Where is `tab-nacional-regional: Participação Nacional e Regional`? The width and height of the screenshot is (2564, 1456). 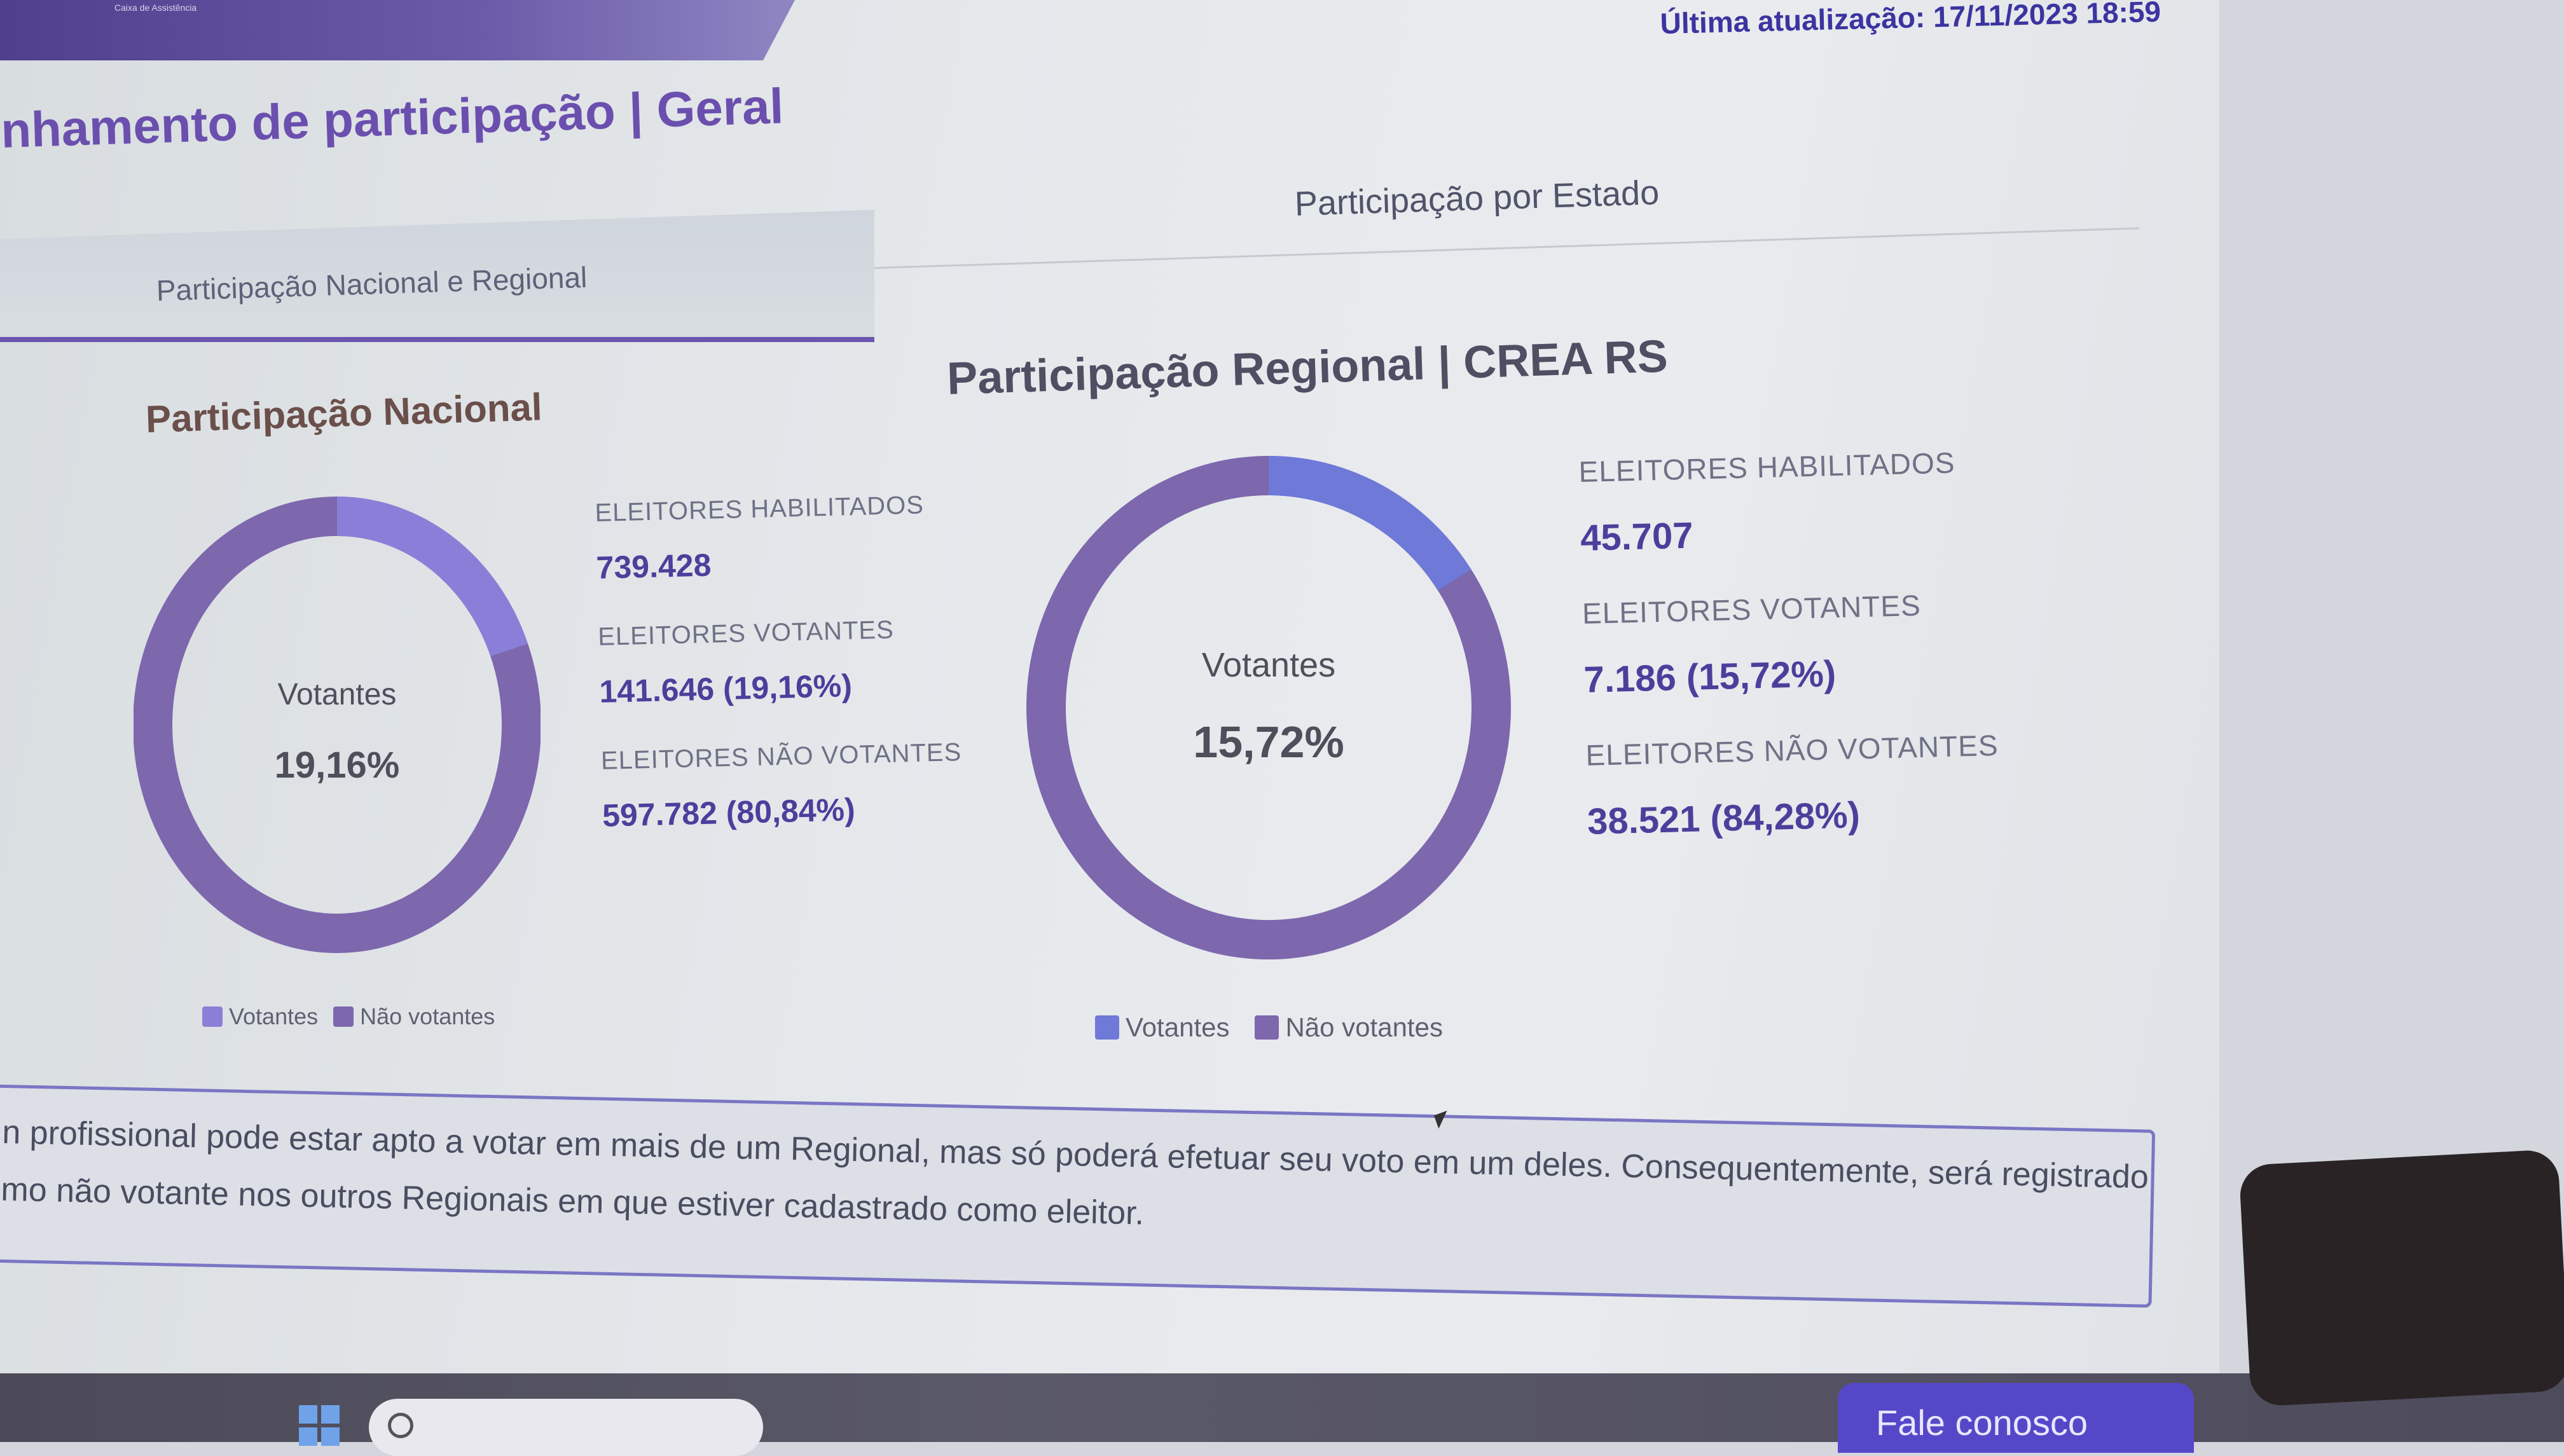
tab-nacional-regional: Participação Nacional e Regional is located at coordinates (437, 276).